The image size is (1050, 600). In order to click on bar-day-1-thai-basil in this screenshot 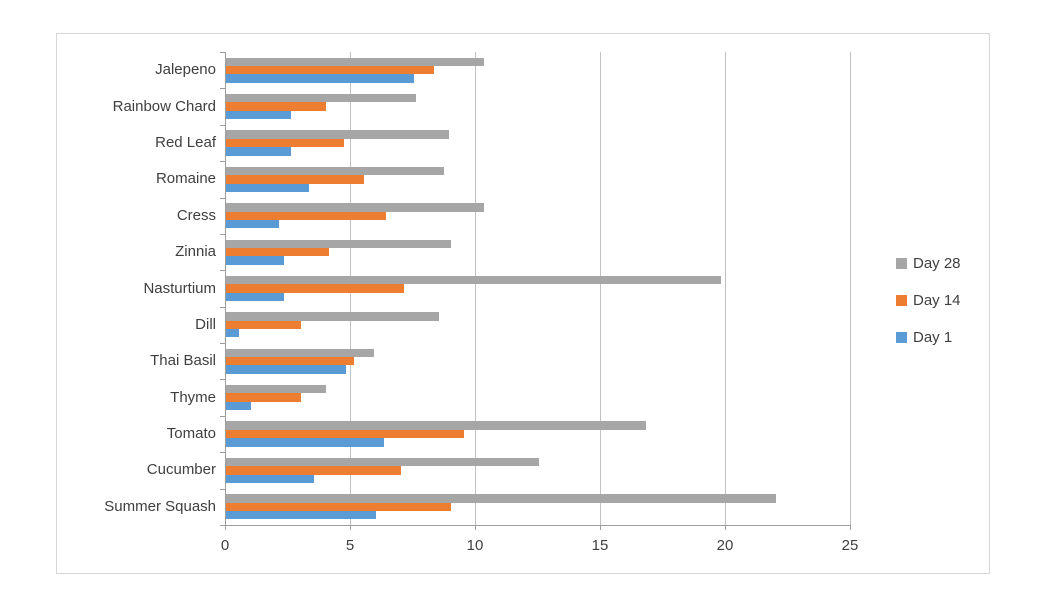, I will do `click(286, 369)`.